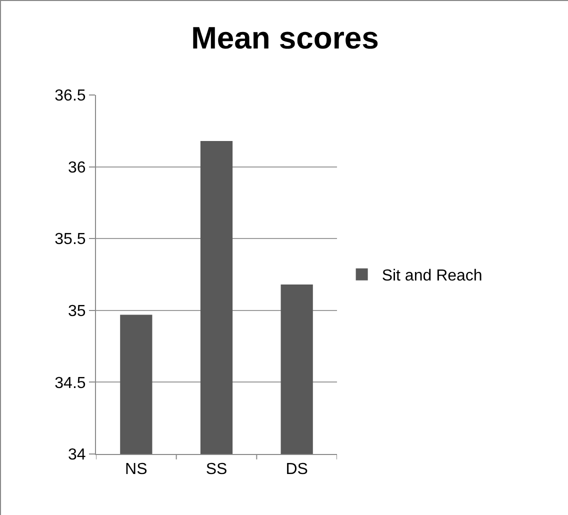 The width and height of the screenshot is (568, 515). What do you see at coordinates (70, 96) in the screenshot?
I see `y-tick-label: 36.5` at bounding box center [70, 96].